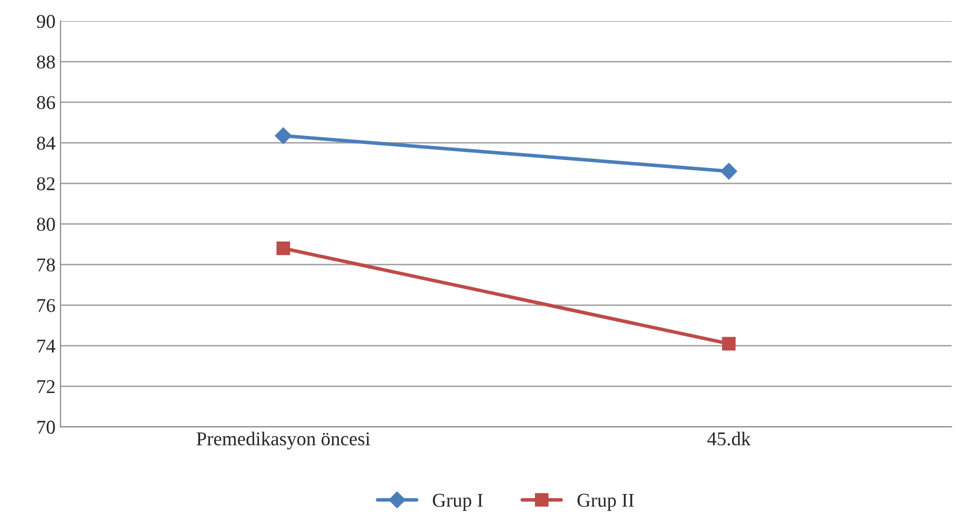  I want to click on y-tick-label: 84, so click(46, 143).